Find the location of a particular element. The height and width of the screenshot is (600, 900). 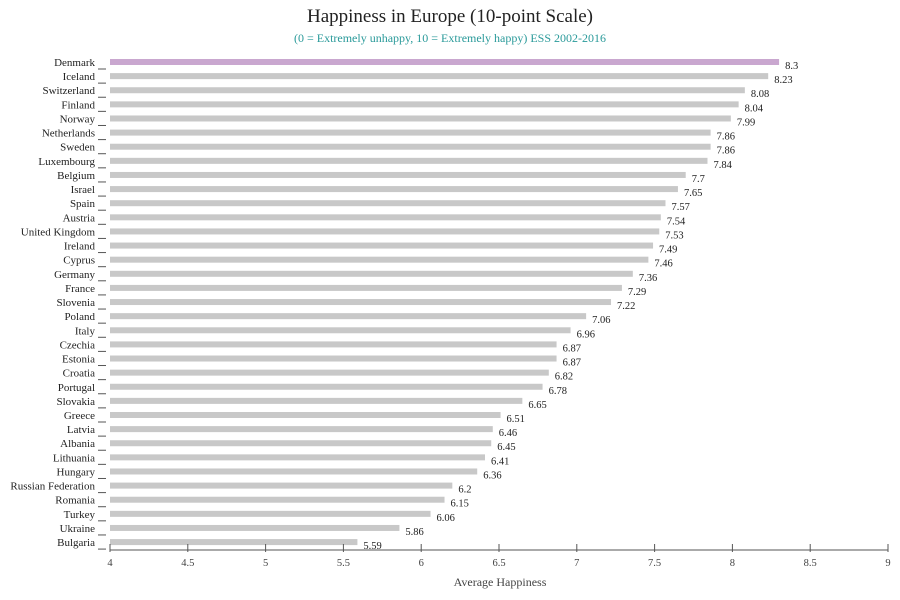

value-label: 6.46 is located at coordinates (508, 433).